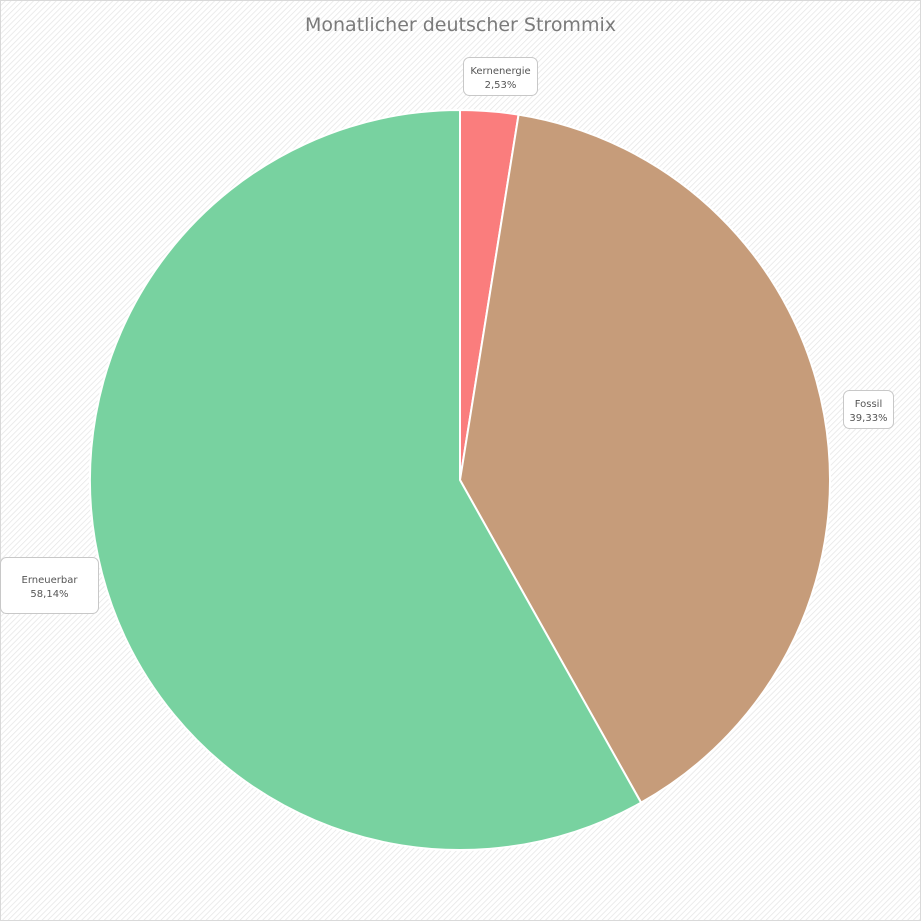  What do you see at coordinates (50, 580) in the screenshot?
I see `data-label-name-erneuerbar: Erneuerbar` at bounding box center [50, 580].